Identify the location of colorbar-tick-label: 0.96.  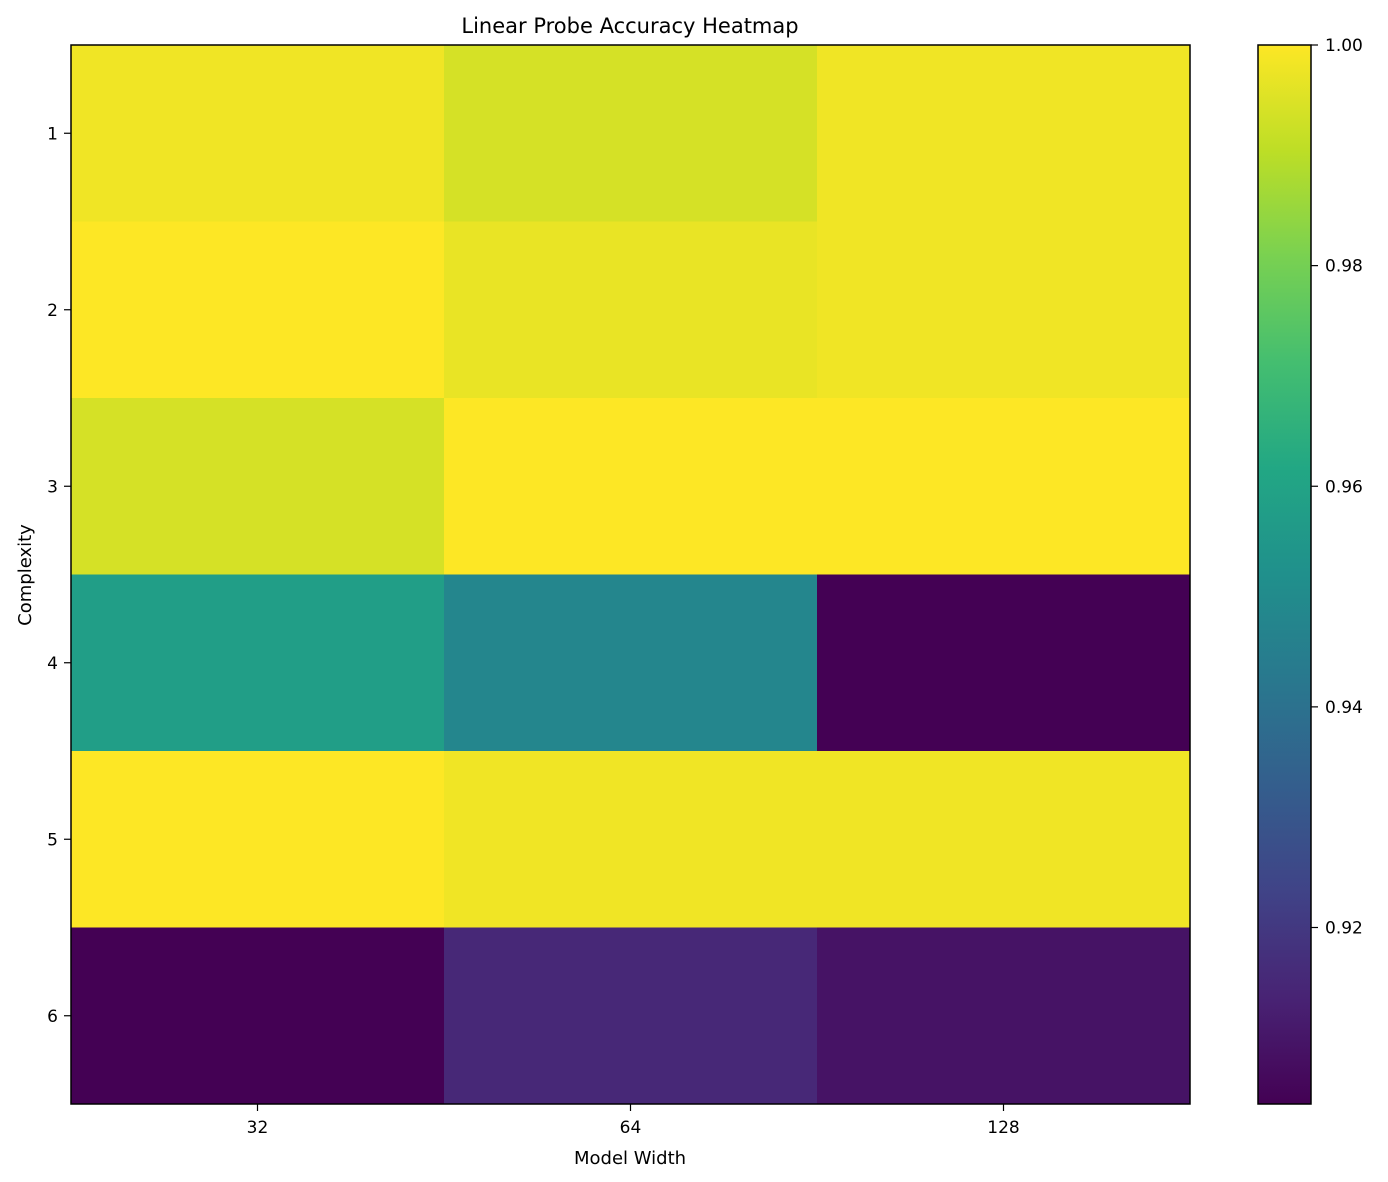
(1344, 487).